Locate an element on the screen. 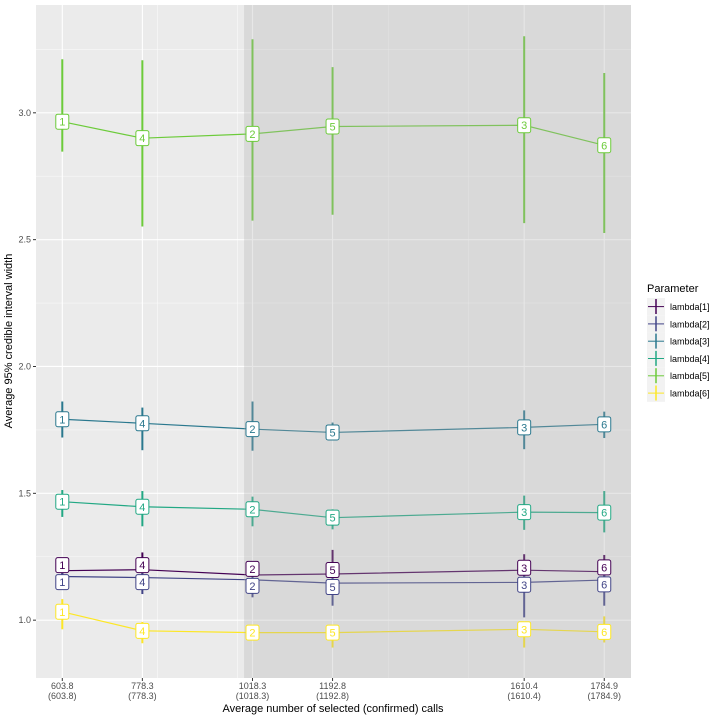  point-label-lambda[2]: 4 is located at coordinates (142, 582).